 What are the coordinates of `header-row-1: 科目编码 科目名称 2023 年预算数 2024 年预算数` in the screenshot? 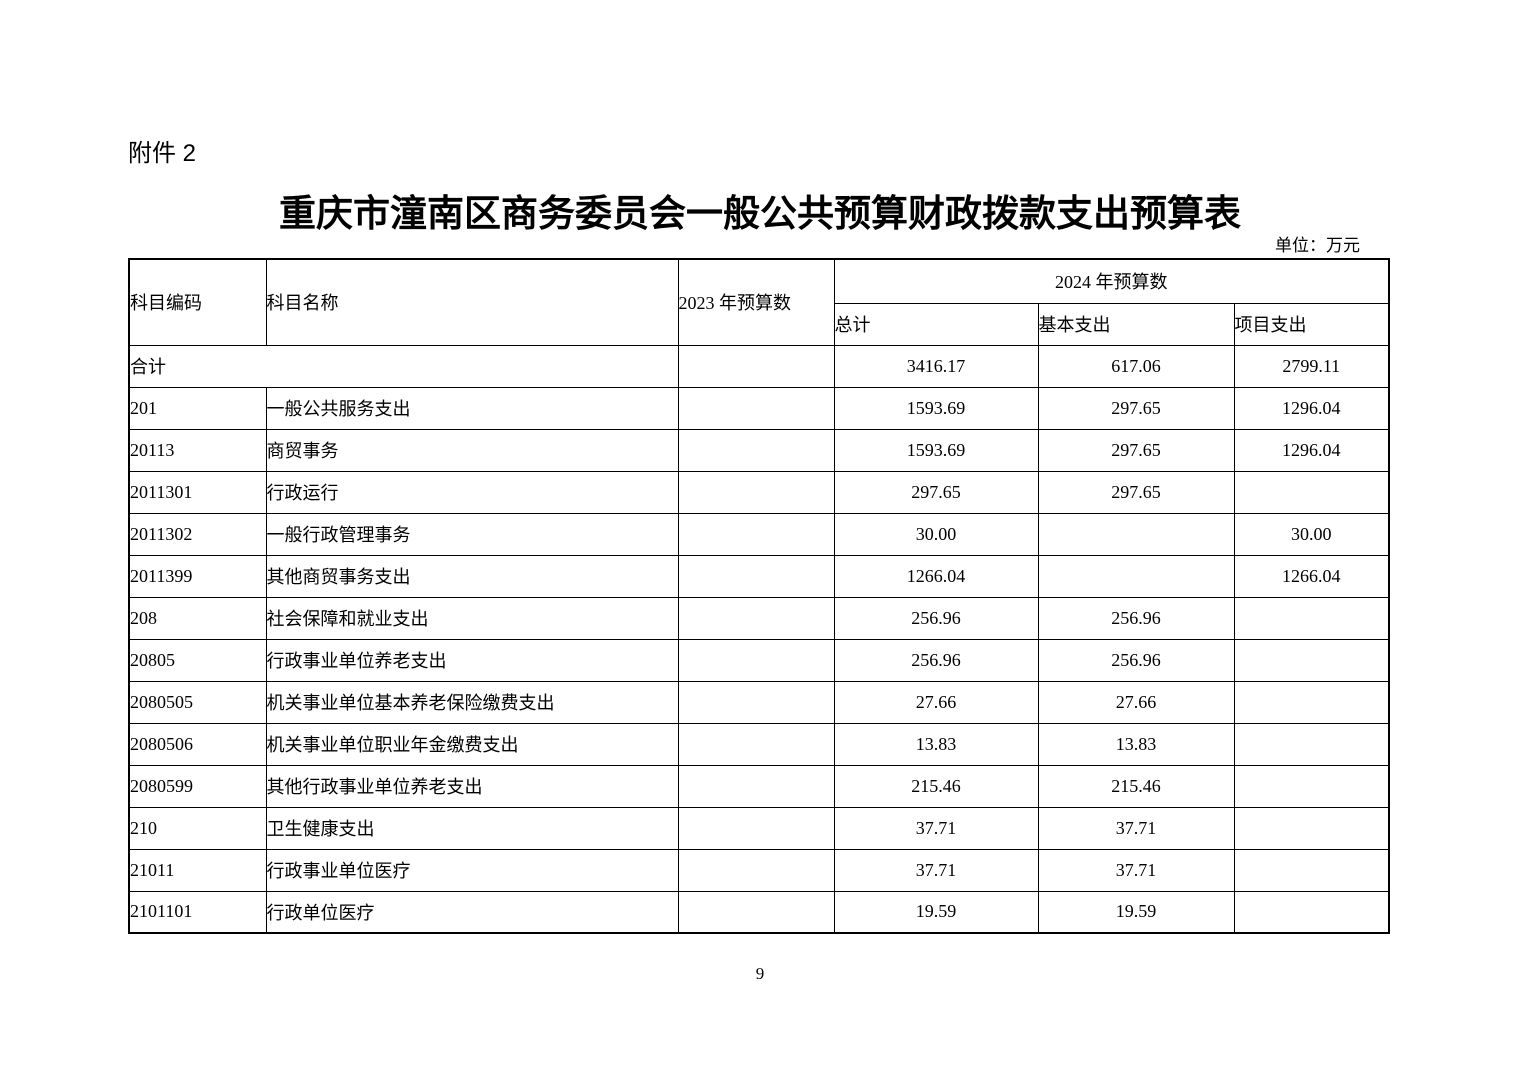 It's located at (759, 302).